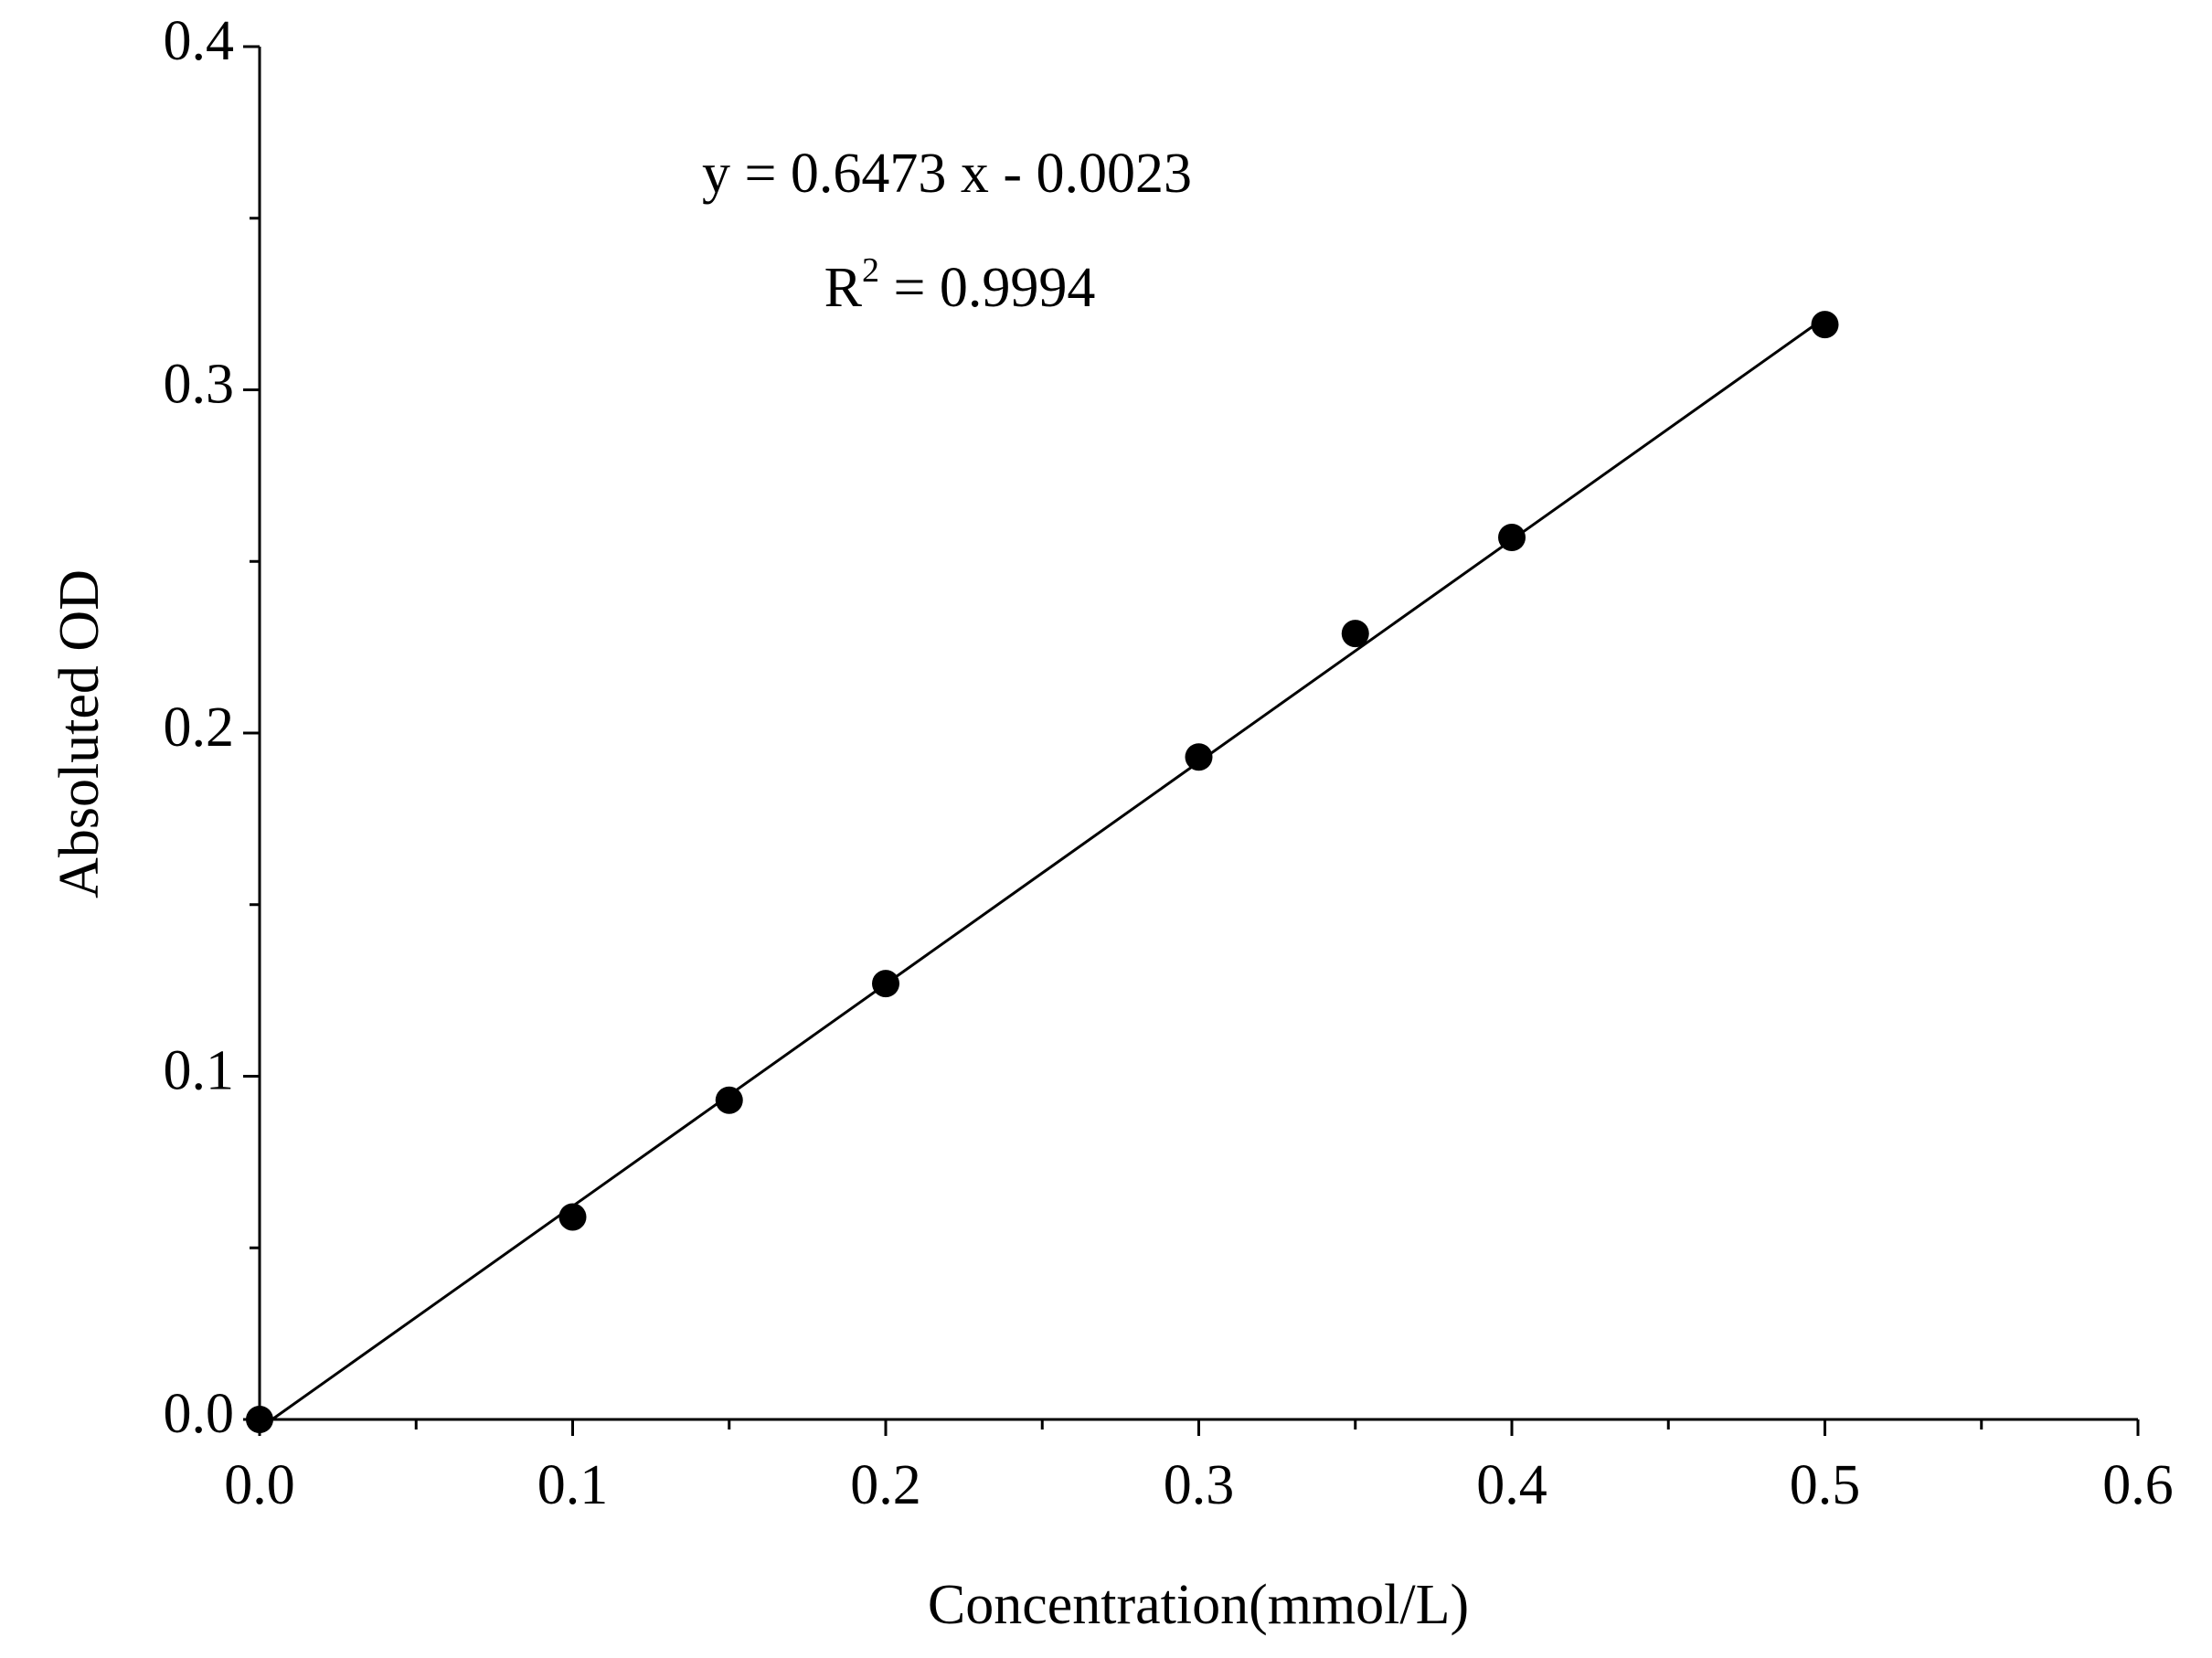 Image resolution: width=2212 pixels, height=1658 pixels. I want to click on x-tick-label: 0.3, so click(1199, 1485).